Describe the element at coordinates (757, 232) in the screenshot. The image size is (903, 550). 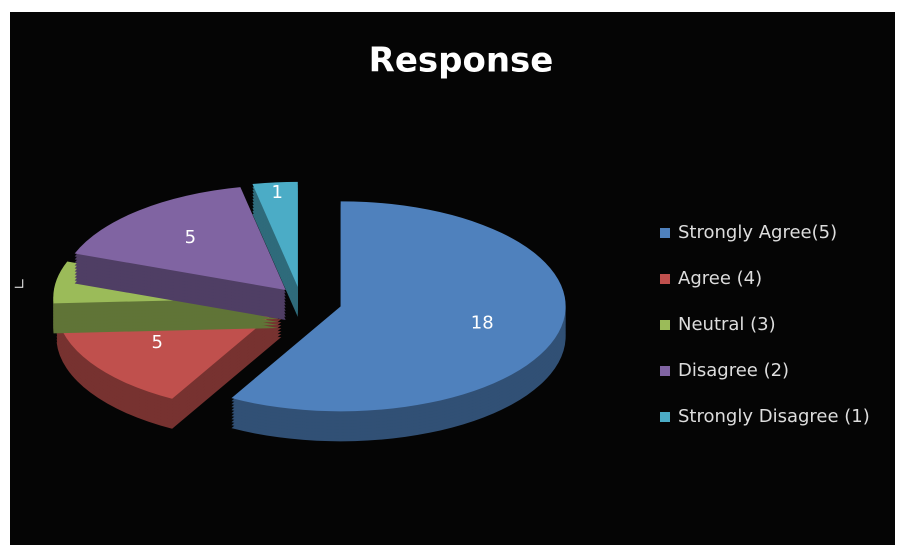
I see `legend-label: Strongly Agree(5)` at that location.